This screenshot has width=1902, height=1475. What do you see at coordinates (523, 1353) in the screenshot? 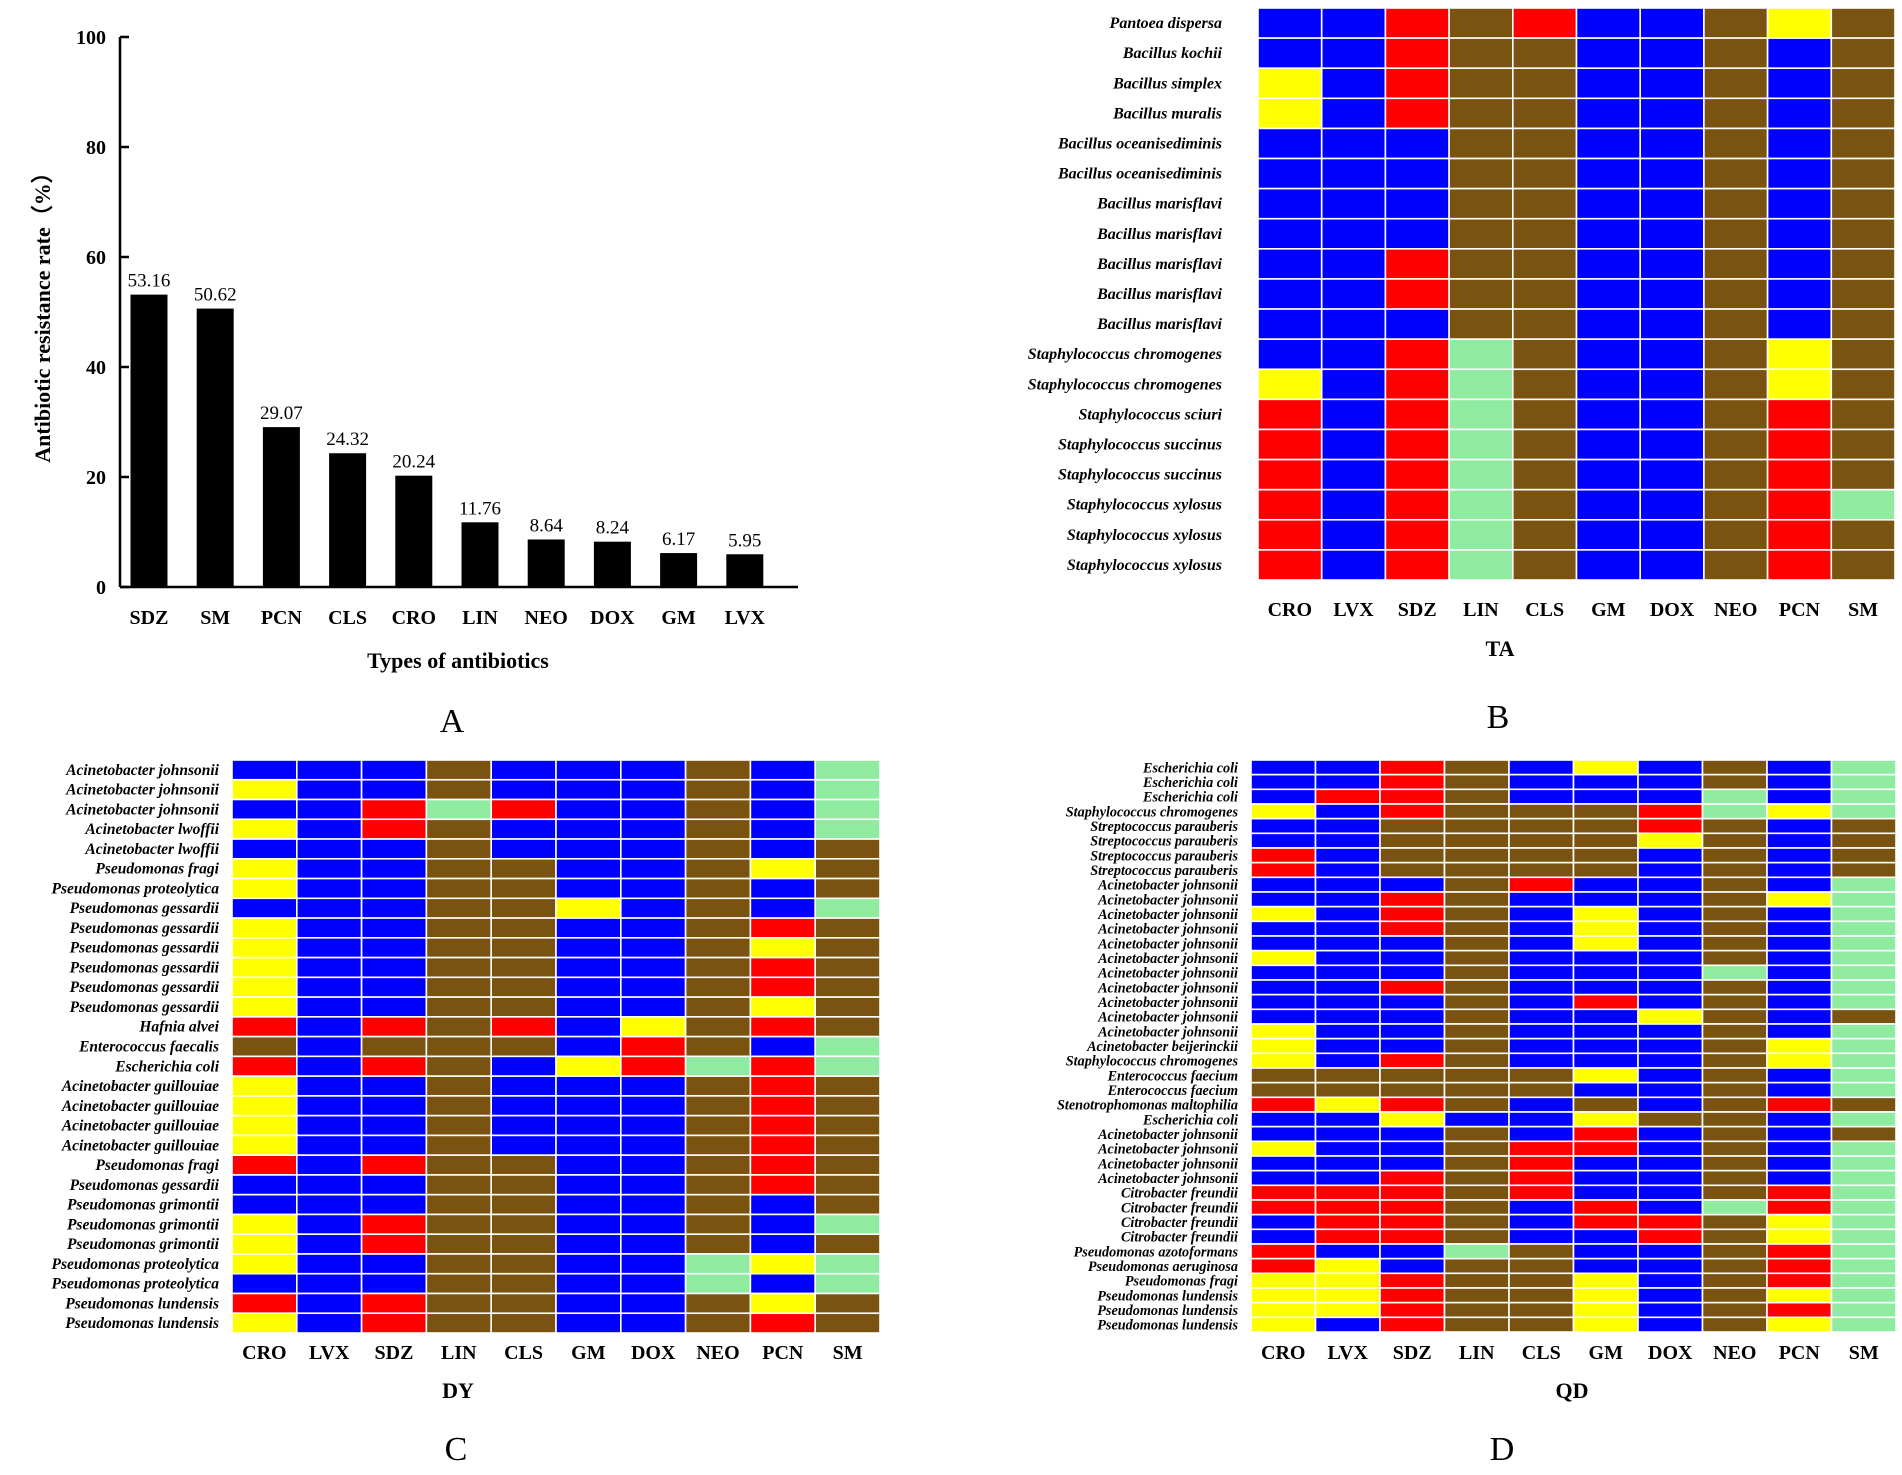
I see `column-label-cls: CLS` at bounding box center [523, 1353].